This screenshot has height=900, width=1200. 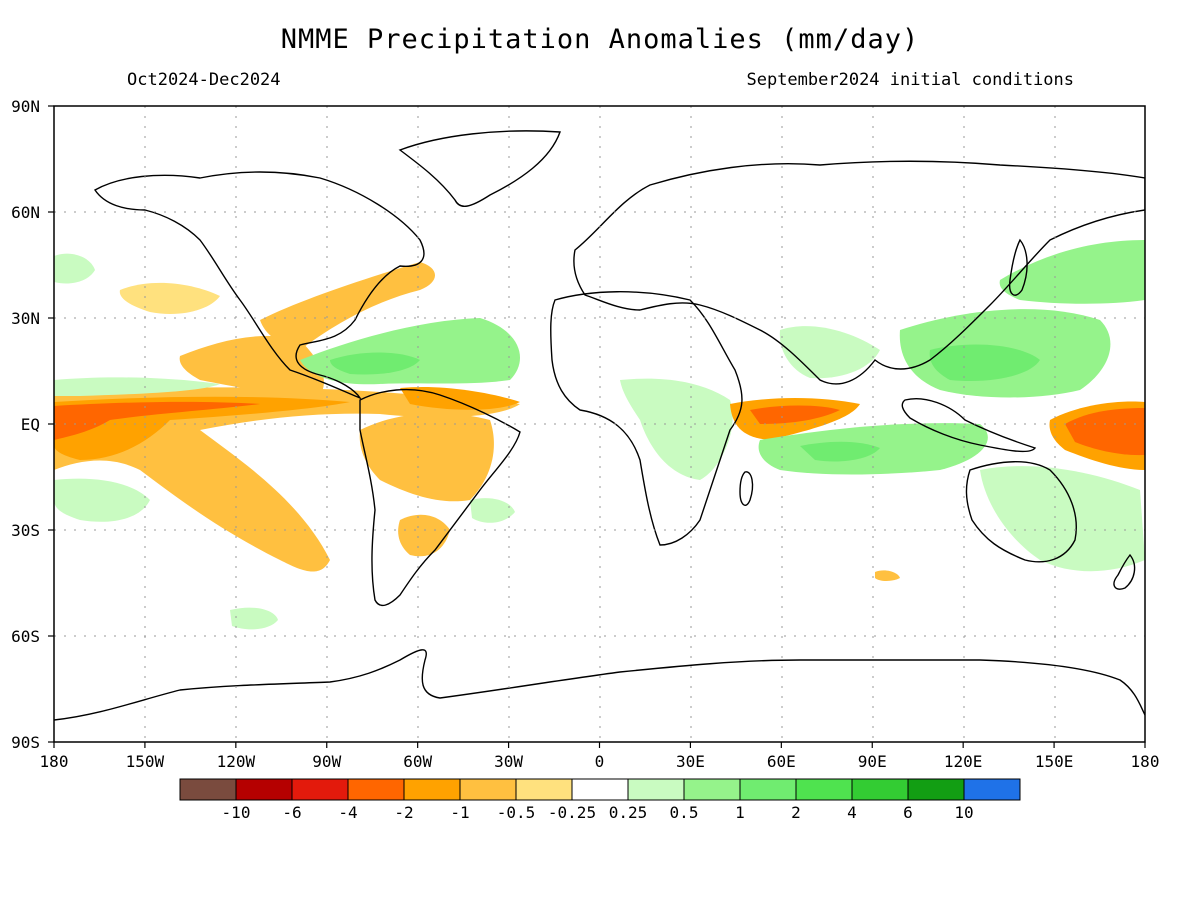 I want to click on coast-new-zealand, so click(x=1124, y=571).